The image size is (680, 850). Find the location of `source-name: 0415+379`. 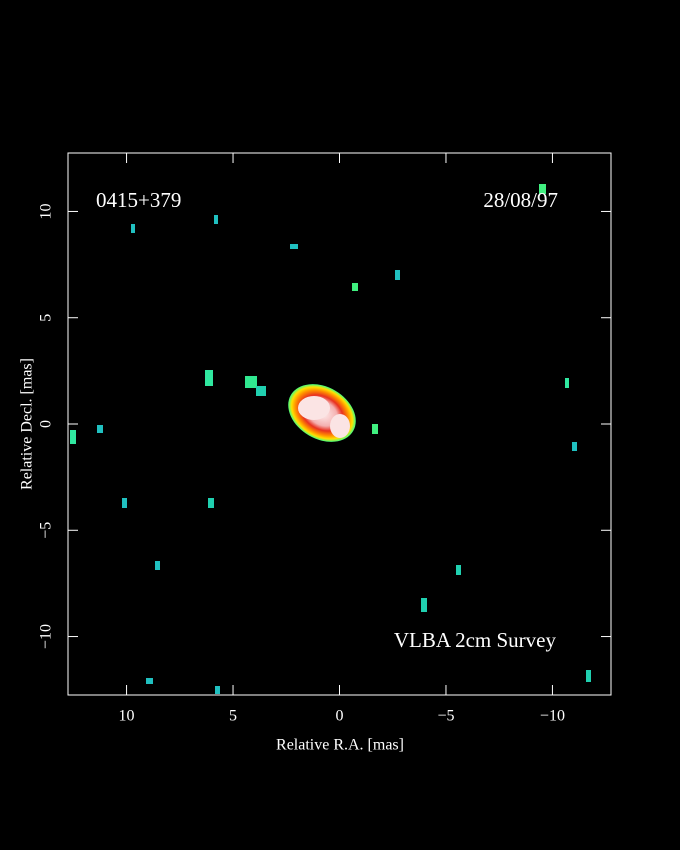

source-name: 0415+379 is located at coordinates (138, 200).